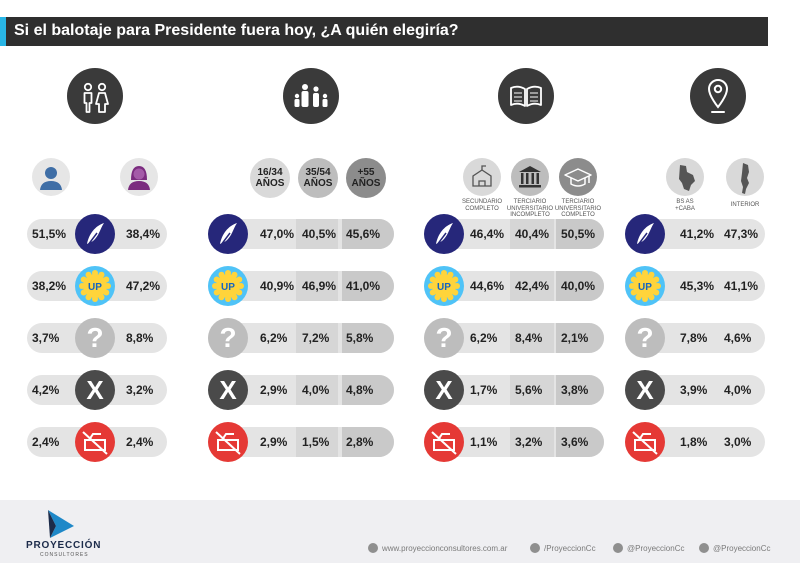 This screenshot has height=563, width=800. Describe the element at coordinates (745, 177) in the screenshot. I see `interior-map-icon` at that location.